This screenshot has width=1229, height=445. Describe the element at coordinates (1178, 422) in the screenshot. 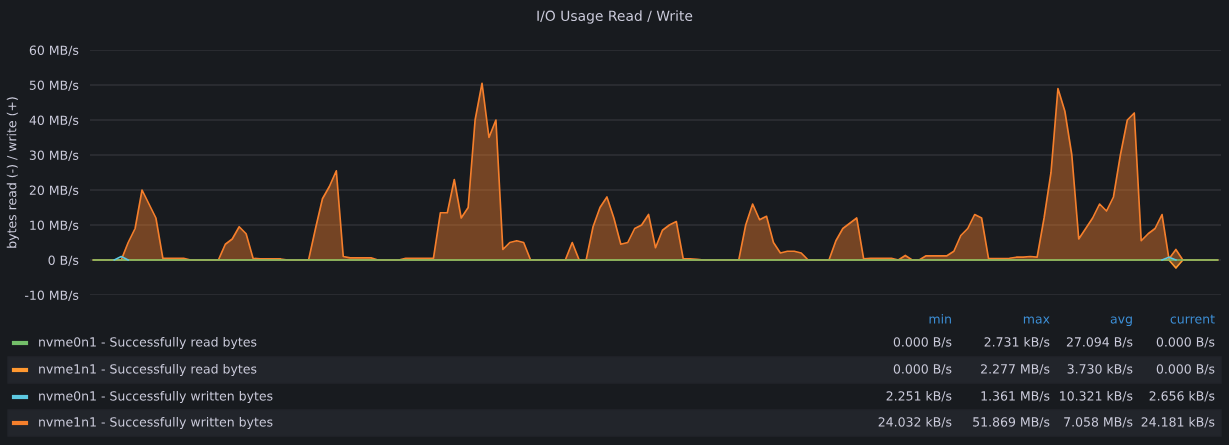

I see `text: 24.181 kB/s` at that location.